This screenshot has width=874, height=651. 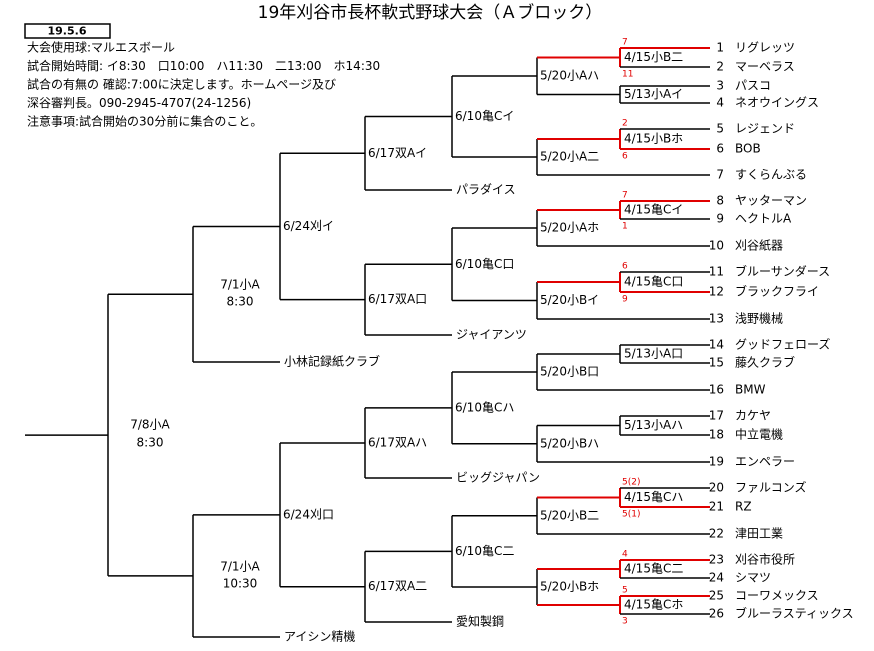 I want to click on team-name: 刈谷紙器, so click(x=759, y=245).